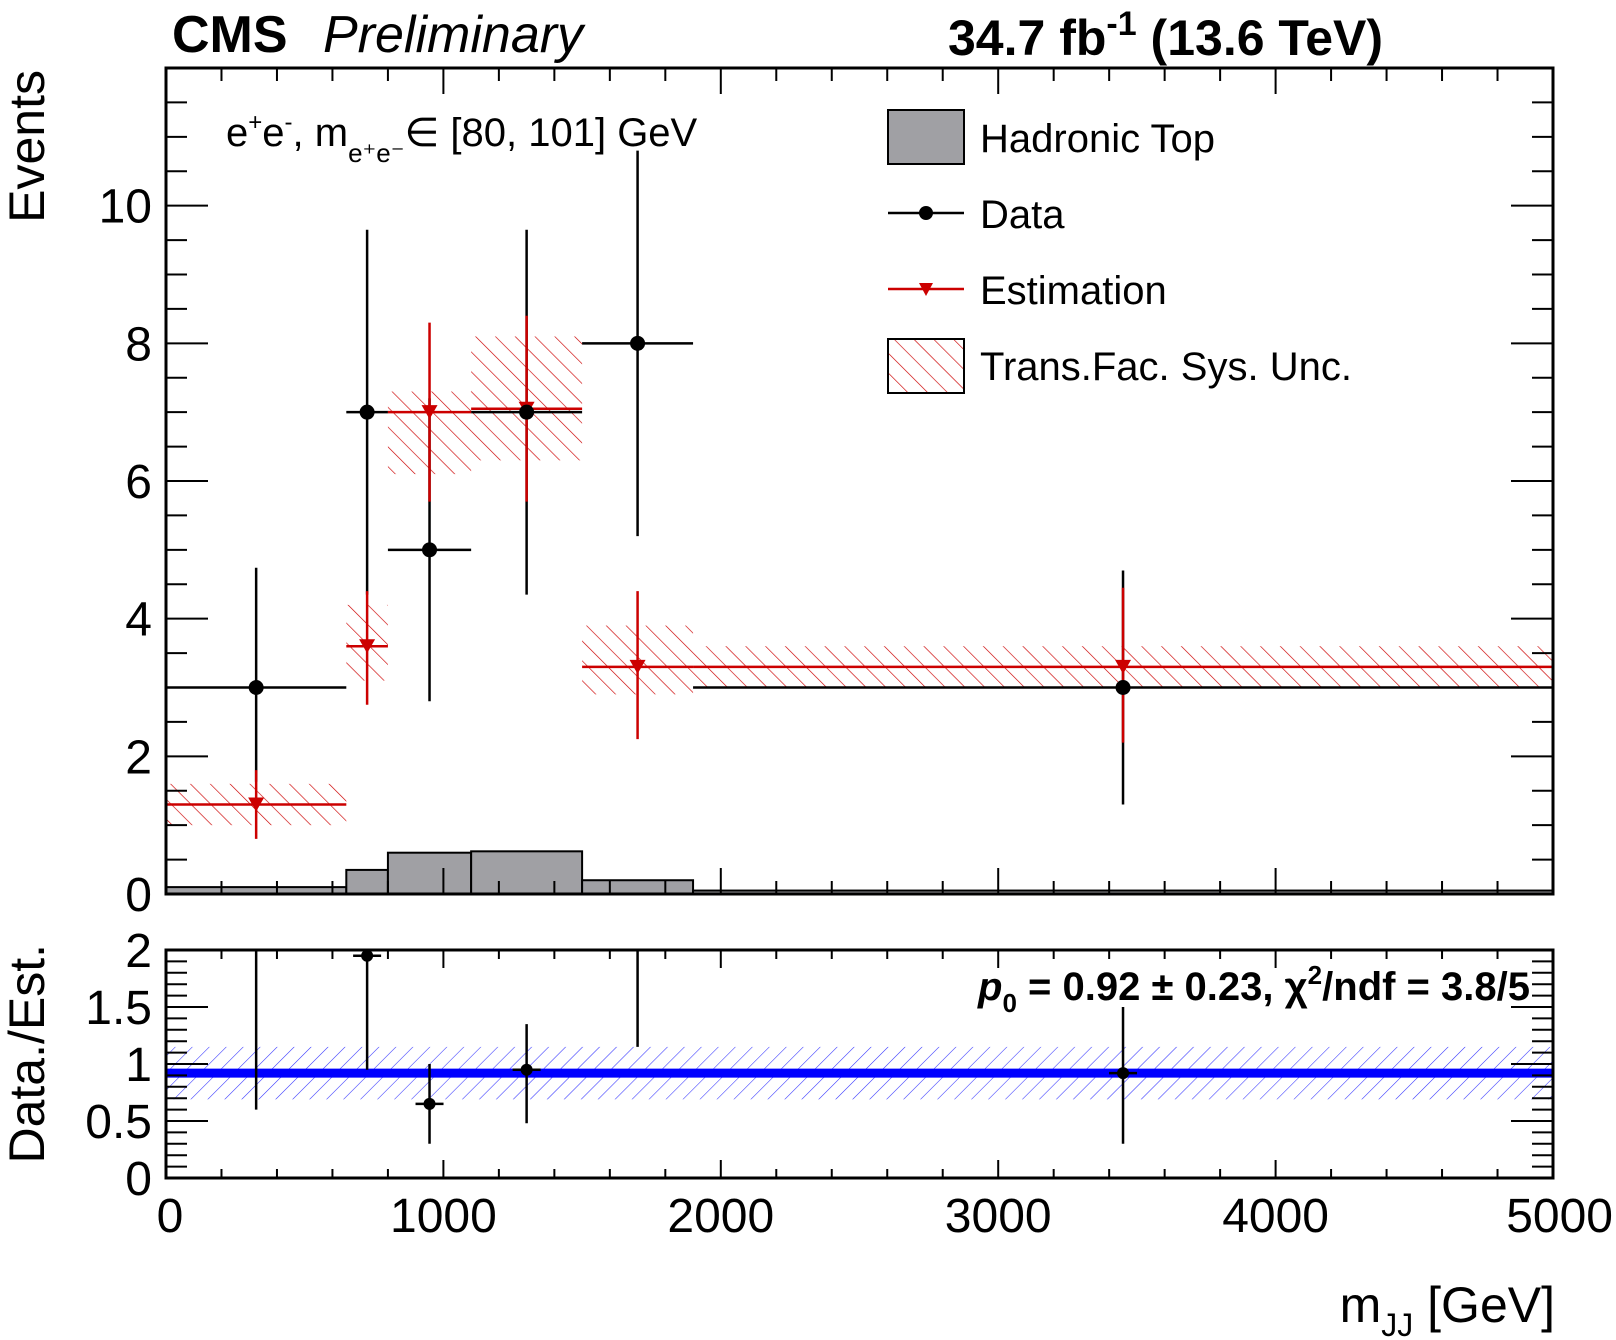  I want to click on x-tick-label: 2000, so click(720, 1216).